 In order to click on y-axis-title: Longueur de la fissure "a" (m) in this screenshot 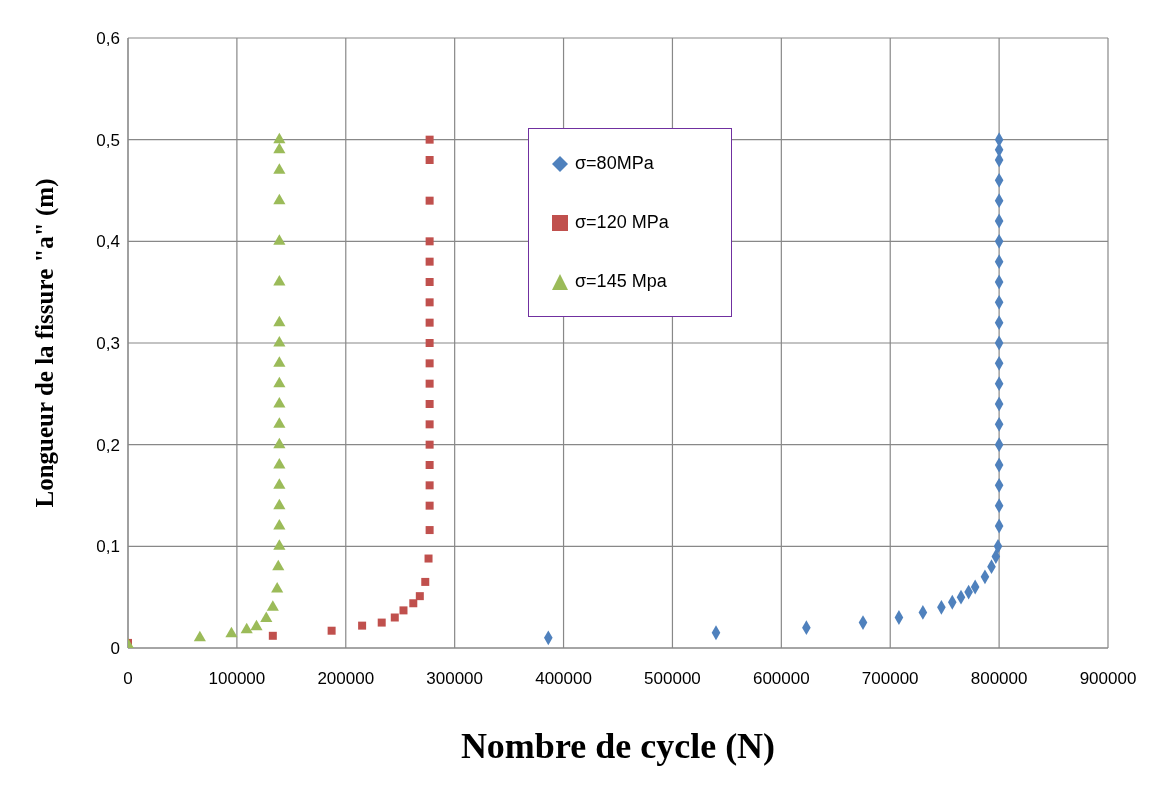, I will do `click(44, 343)`.